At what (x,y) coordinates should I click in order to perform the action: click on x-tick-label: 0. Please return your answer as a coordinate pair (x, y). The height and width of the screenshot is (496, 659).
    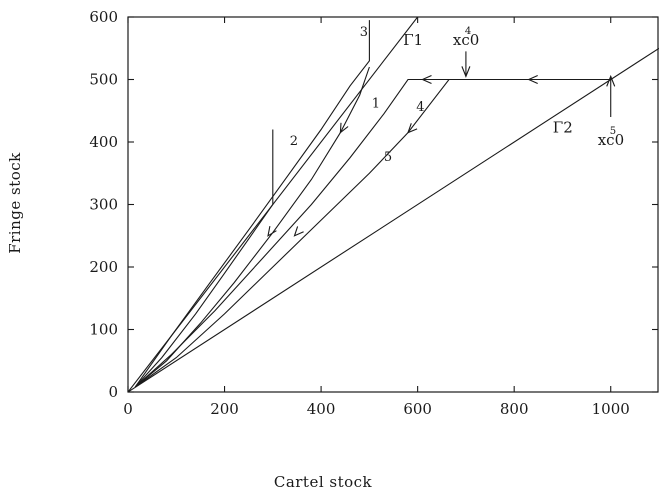
    Looking at the image, I should click on (128, 409).